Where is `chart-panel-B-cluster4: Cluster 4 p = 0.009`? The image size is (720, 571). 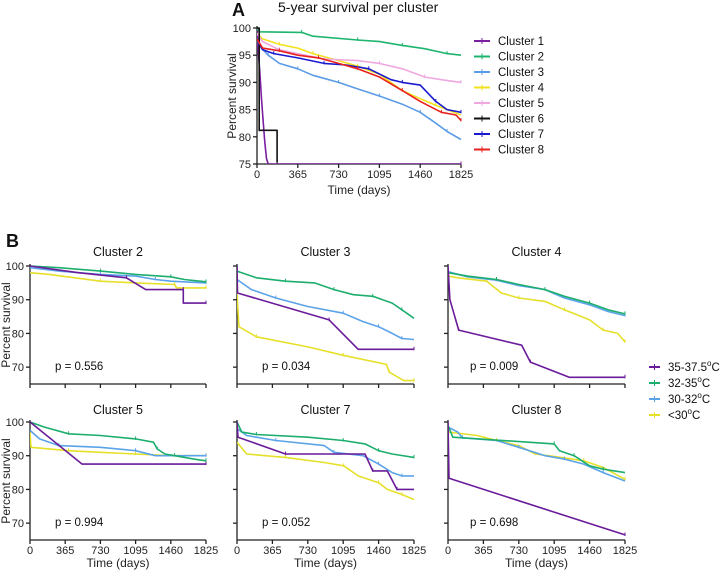
chart-panel-B-cluster4: Cluster 4 p = 0.009 is located at coordinates (535, 316).